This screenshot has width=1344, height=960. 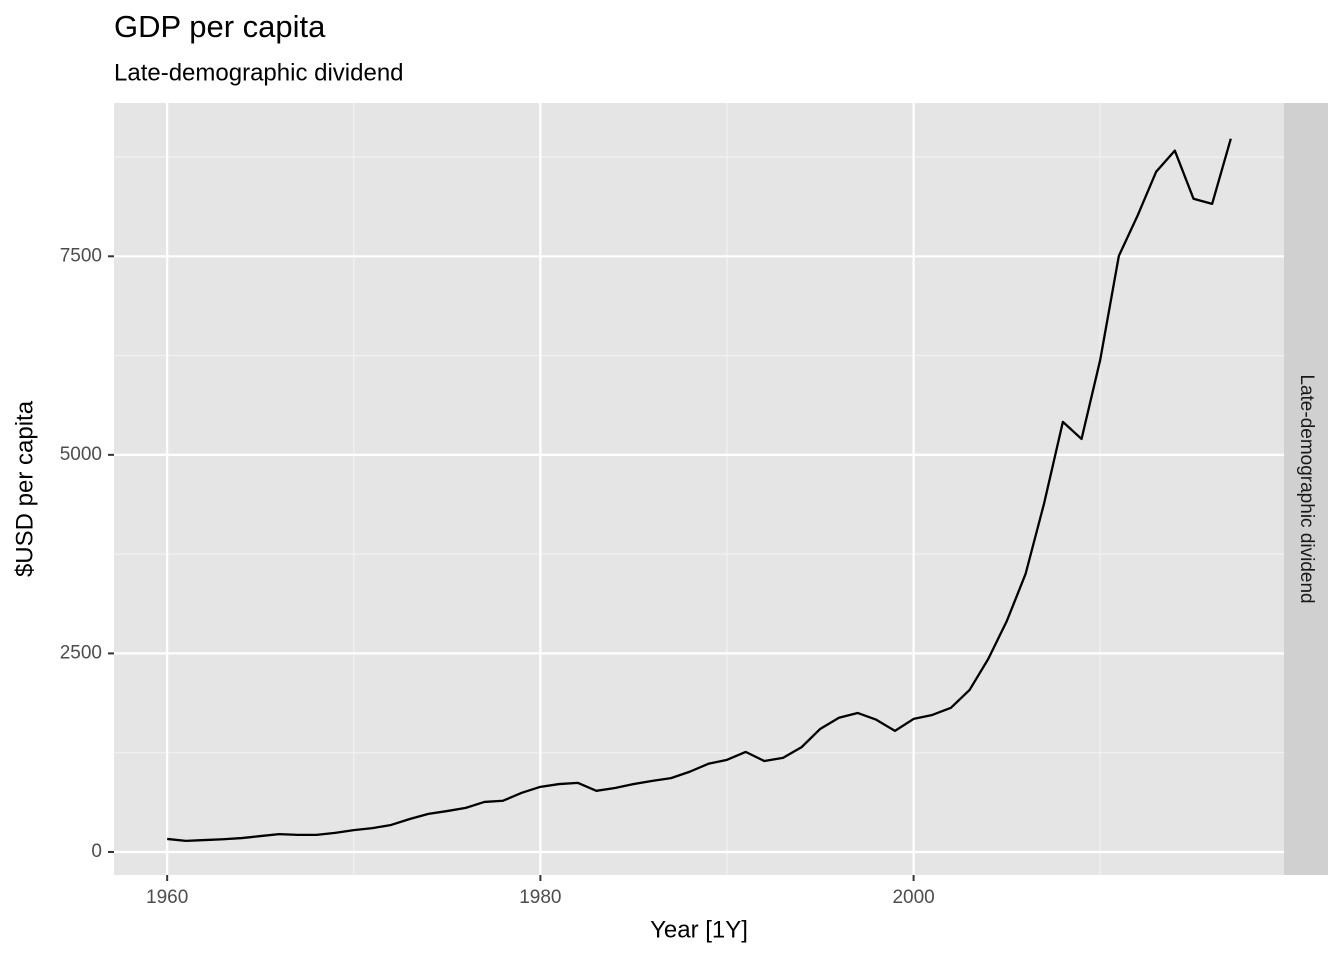 What do you see at coordinates (913, 897) in the screenshot?
I see `x-tick-label: 2000` at bounding box center [913, 897].